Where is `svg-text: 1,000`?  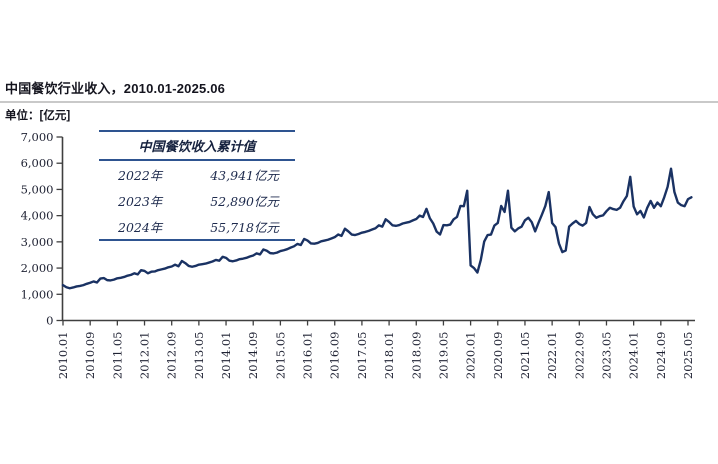 svg-text: 1,000 is located at coordinates (37, 294).